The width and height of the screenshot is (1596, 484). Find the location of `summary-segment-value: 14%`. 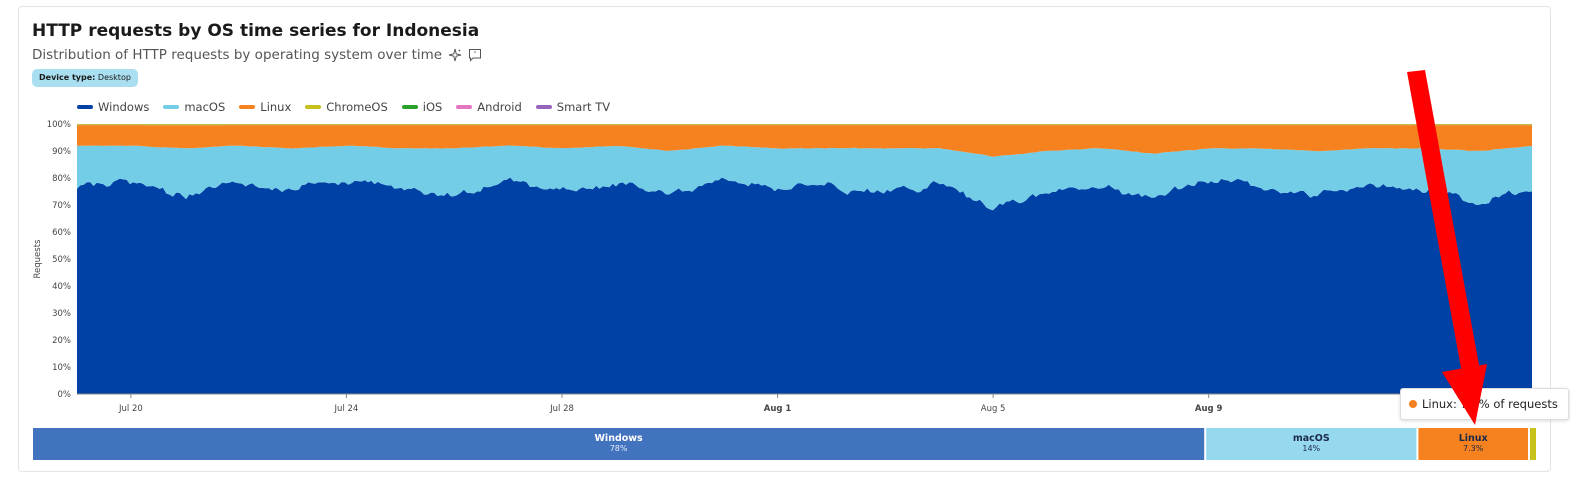

summary-segment-value: 14% is located at coordinates (1311, 448).